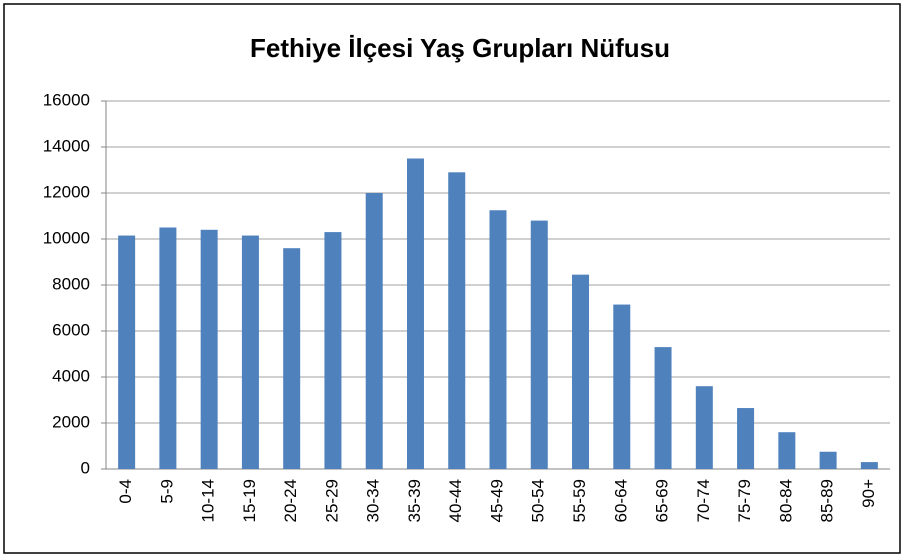  Describe the element at coordinates (538, 500) in the screenshot. I see `x-tick-label: 50-54` at that location.